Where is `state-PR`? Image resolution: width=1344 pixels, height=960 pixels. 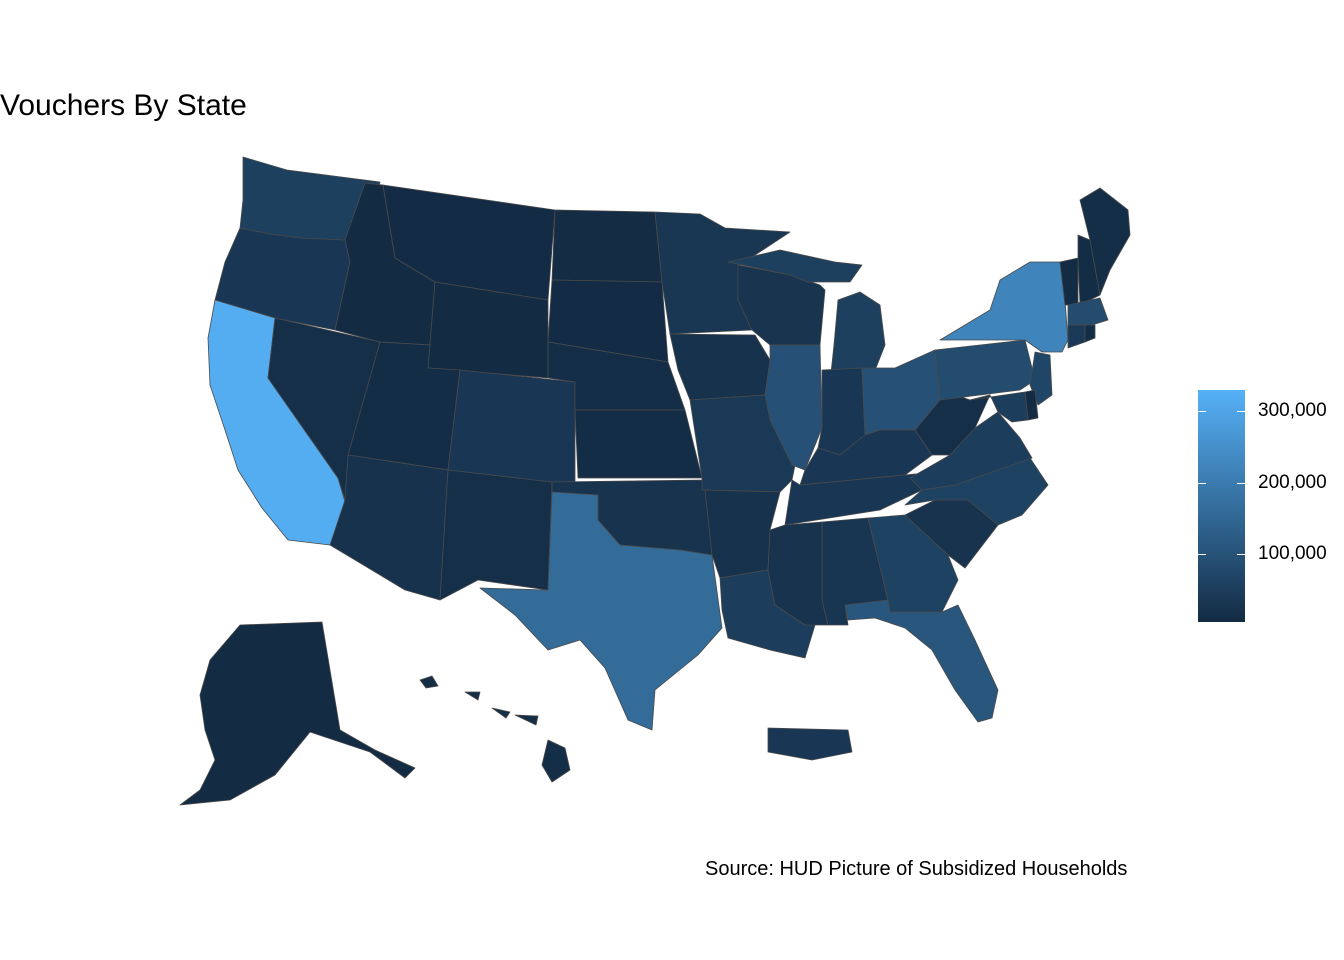 state-PR is located at coordinates (810, 744).